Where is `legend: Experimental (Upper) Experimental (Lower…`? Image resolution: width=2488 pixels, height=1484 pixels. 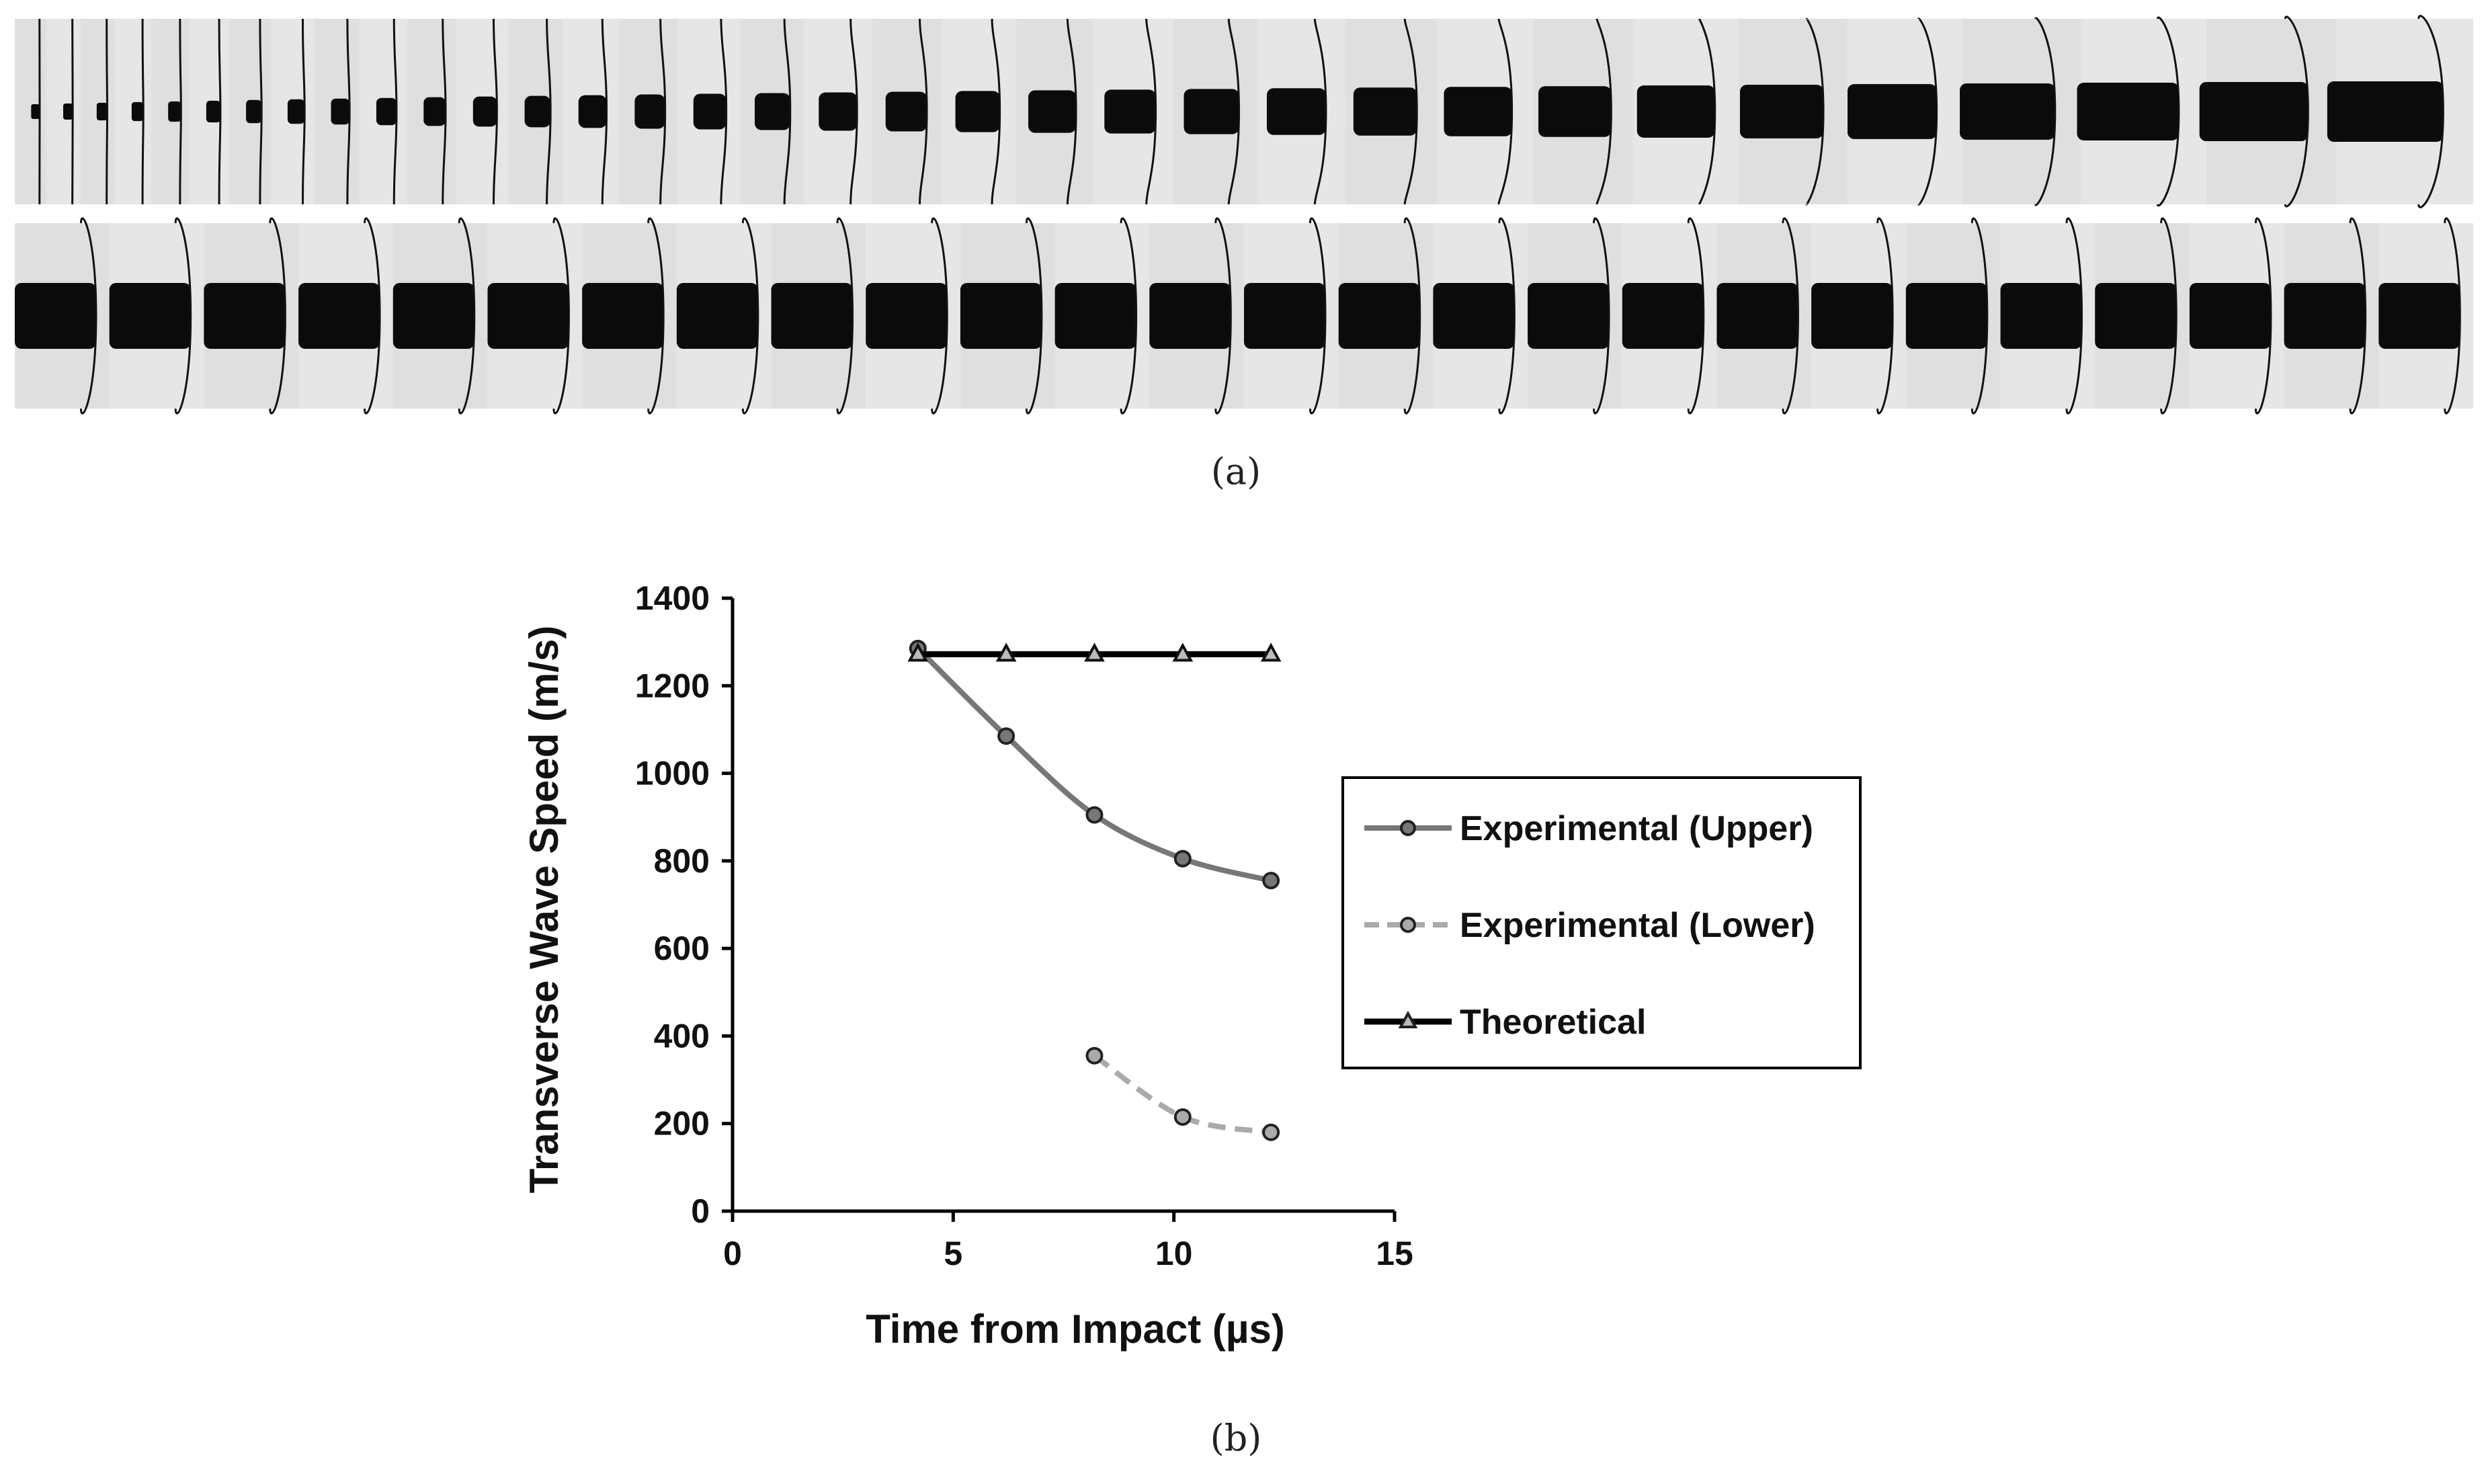 legend: Experimental (Upper) Experimental (Lower… is located at coordinates (1601, 922).